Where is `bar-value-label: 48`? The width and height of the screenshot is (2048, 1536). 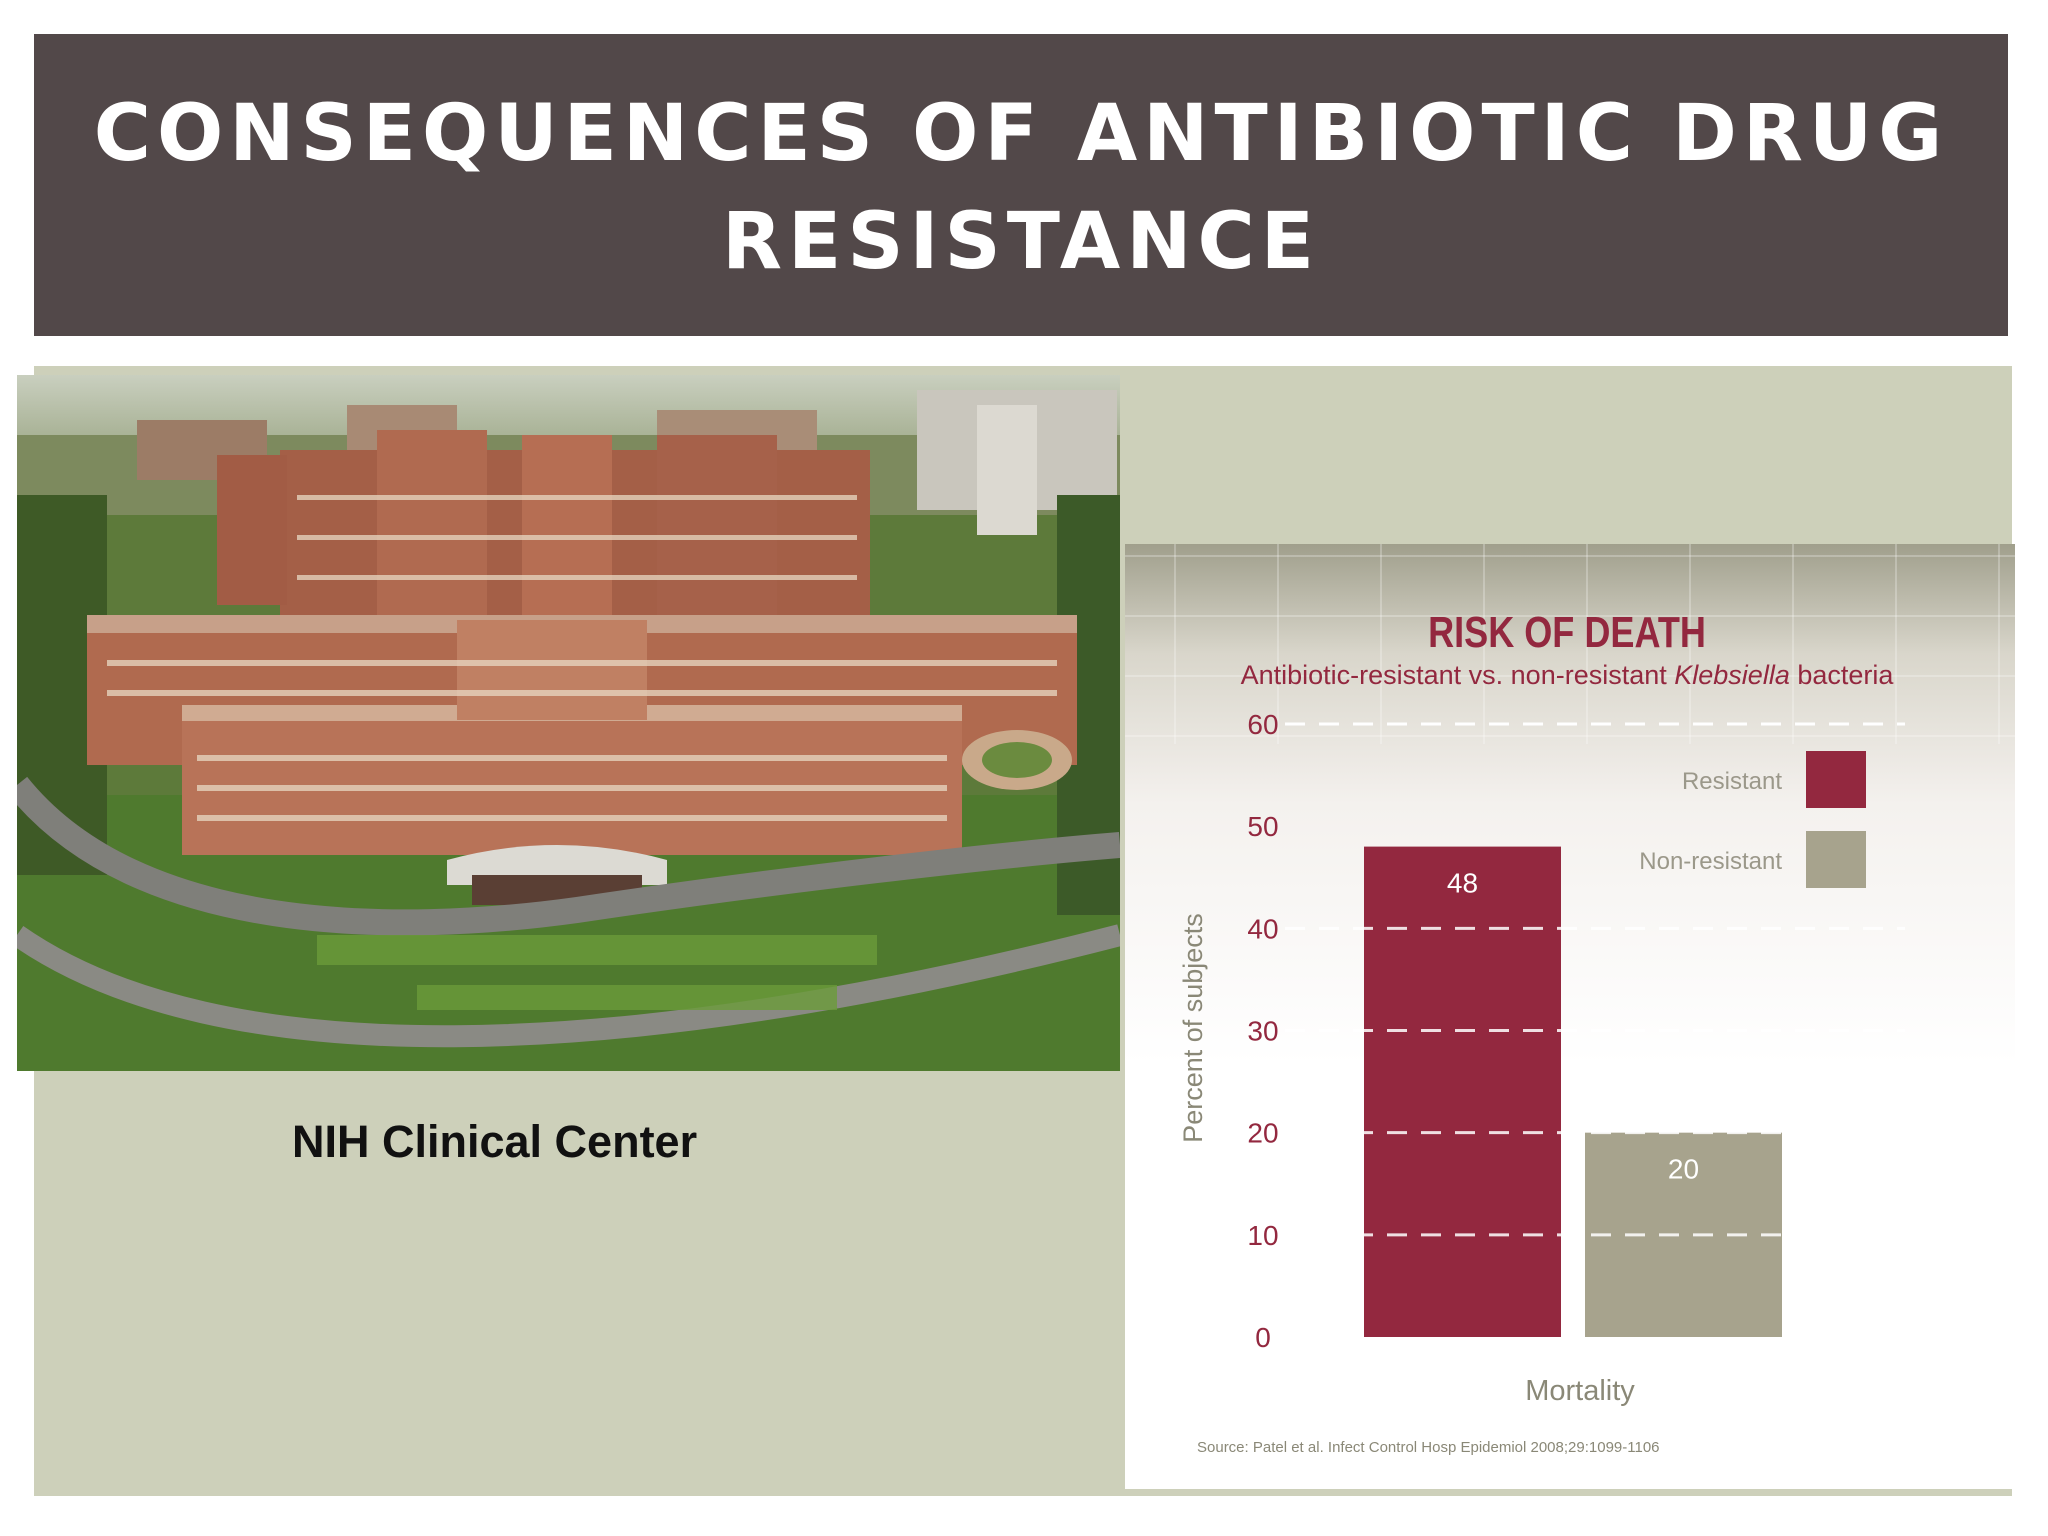
bar-value-label: 48 is located at coordinates (1462, 883).